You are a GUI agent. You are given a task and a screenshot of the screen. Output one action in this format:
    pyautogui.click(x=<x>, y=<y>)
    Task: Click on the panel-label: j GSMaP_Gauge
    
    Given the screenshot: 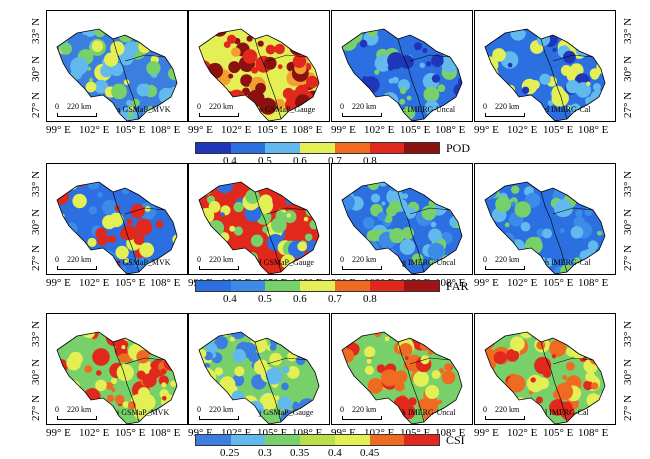 What is the action you would take?
    pyautogui.click(x=286, y=412)
    